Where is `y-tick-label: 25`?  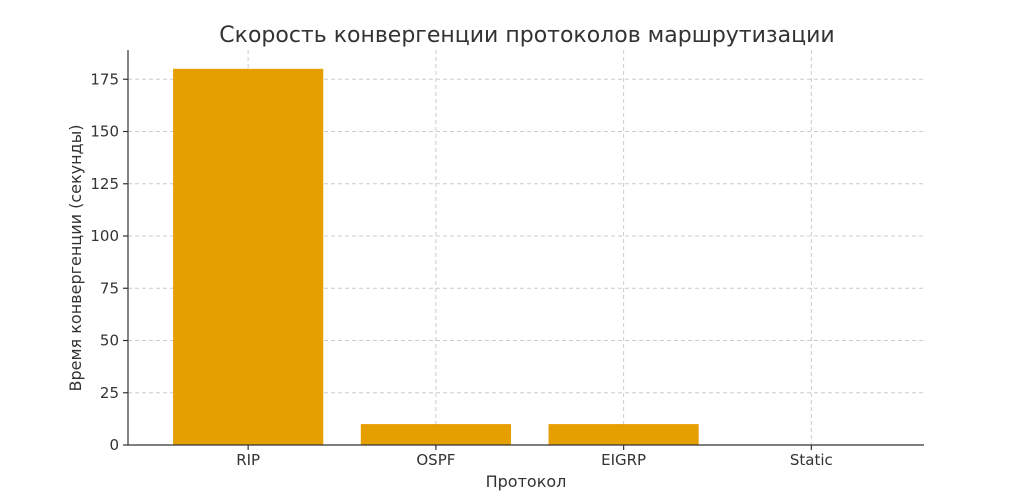 y-tick-label: 25 is located at coordinates (109, 393).